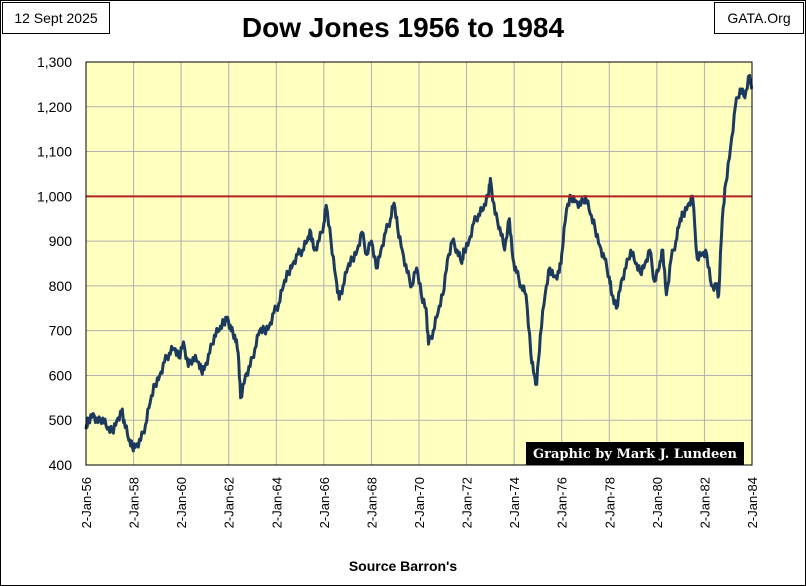  Describe the element at coordinates (61, 286) in the screenshot. I see `y-tick-label: 800` at that location.